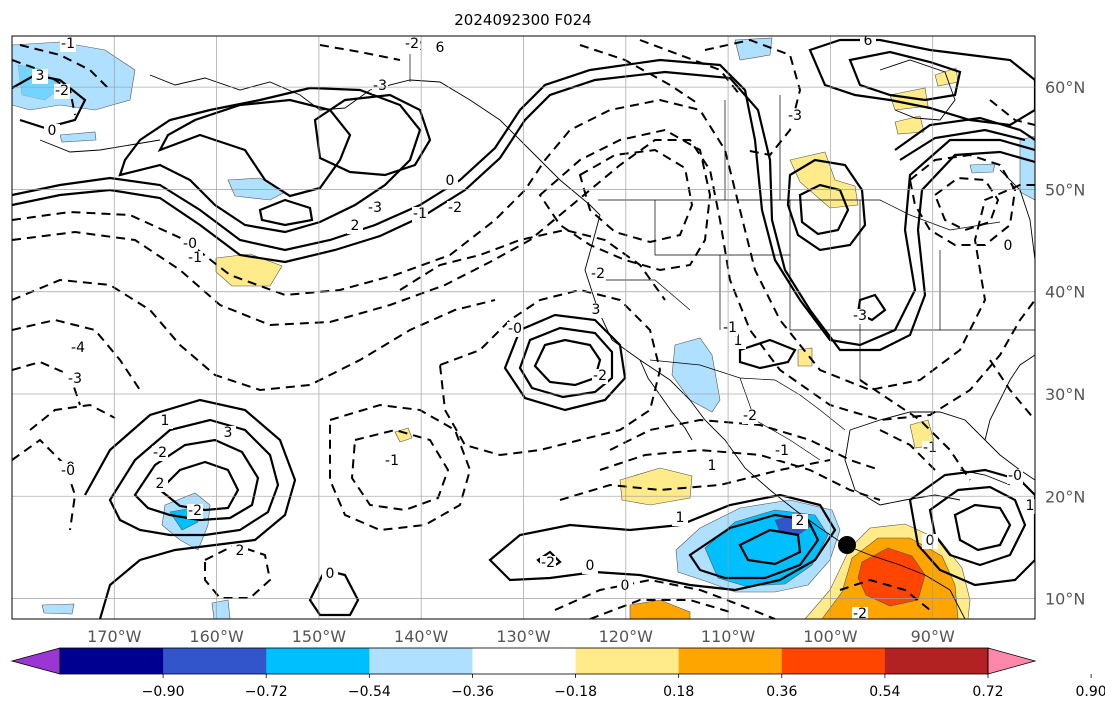  Describe the element at coordinates (678, 692) in the screenshot. I see `colorbar-tick-label: 0.18` at that location.